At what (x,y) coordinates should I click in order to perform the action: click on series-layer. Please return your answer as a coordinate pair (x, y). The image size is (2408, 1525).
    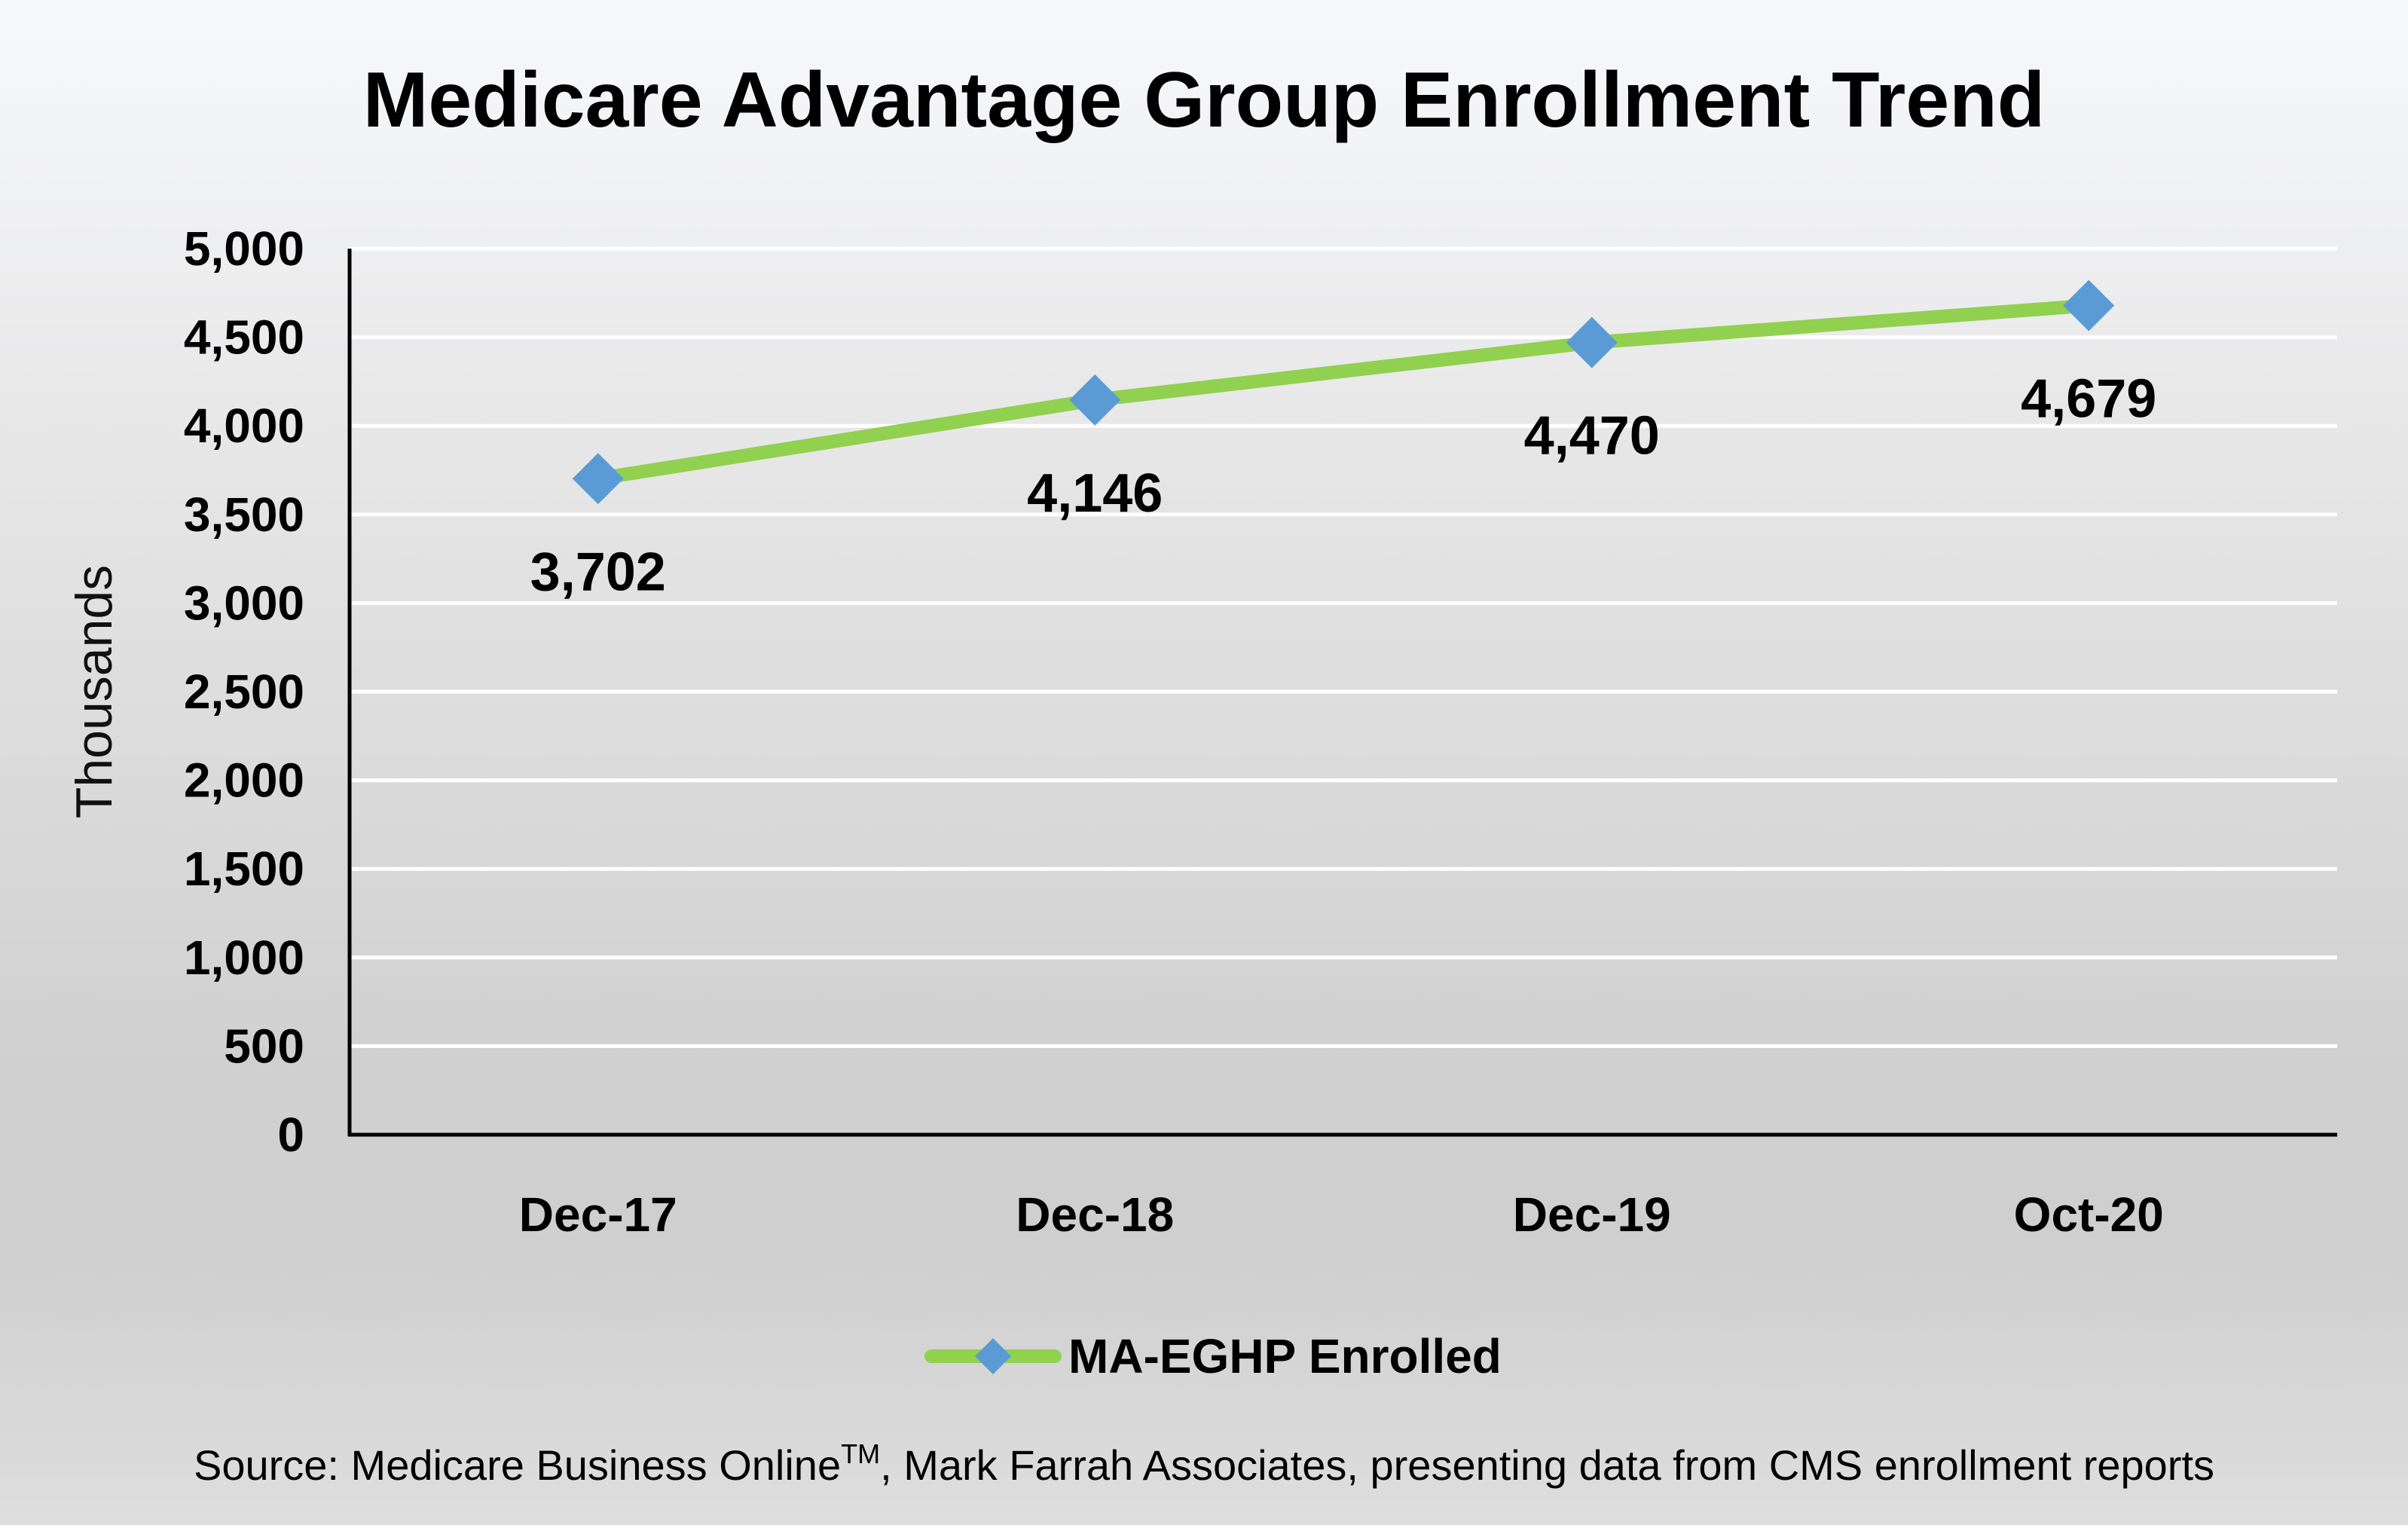
    Looking at the image, I should click on (1343, 392).